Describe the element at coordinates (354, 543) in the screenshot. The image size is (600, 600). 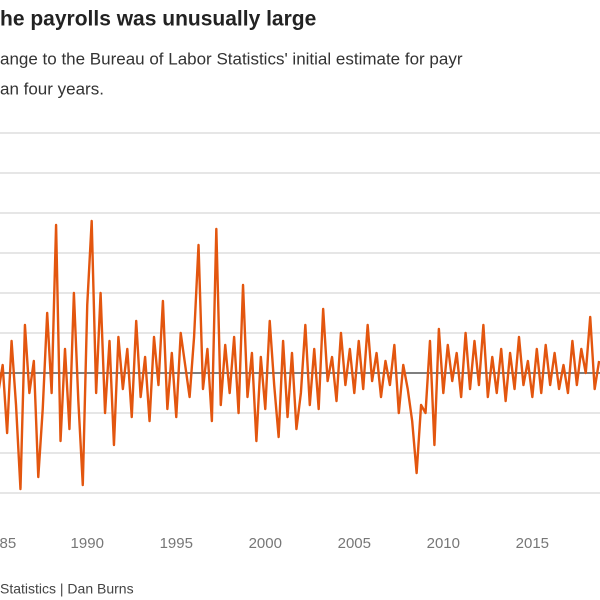
I see `x-tick-label: 2005` at that location.